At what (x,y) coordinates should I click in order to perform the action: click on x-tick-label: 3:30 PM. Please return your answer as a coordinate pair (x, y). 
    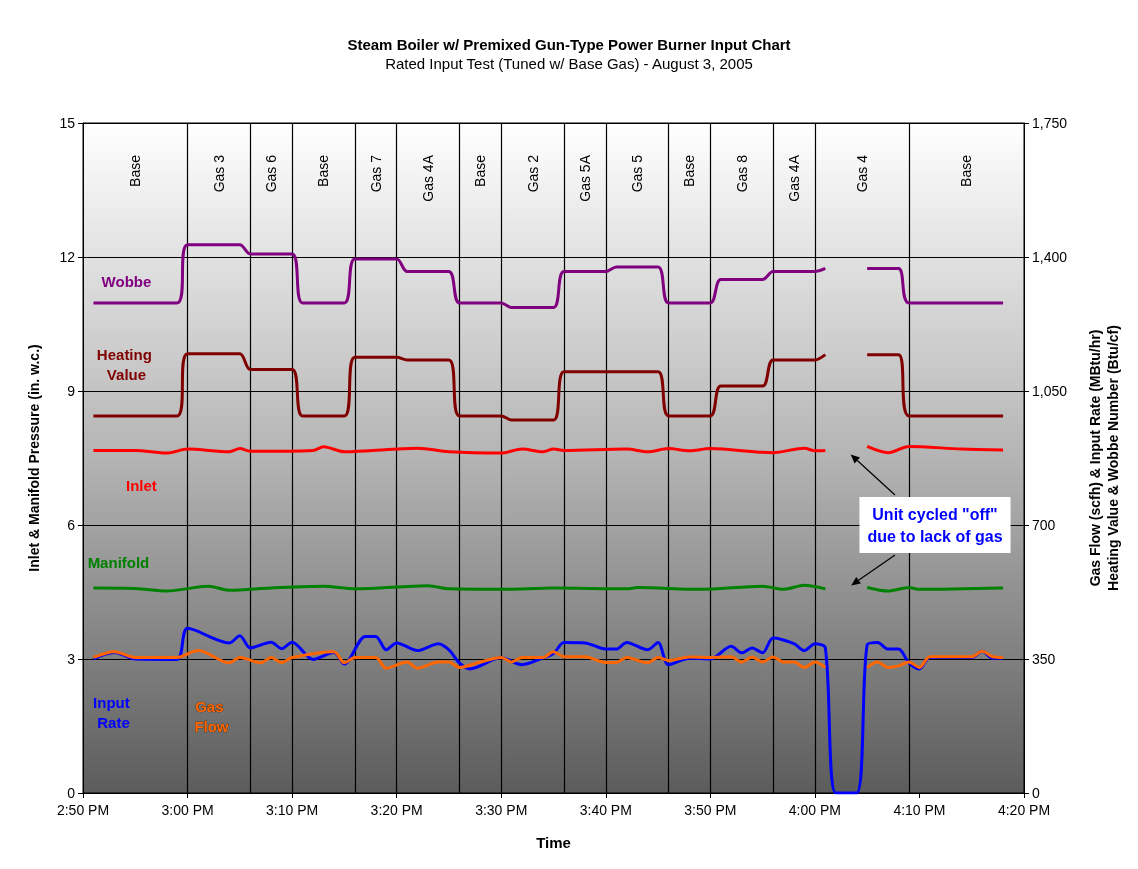
    Looking at the image, I should click on (501, 810).